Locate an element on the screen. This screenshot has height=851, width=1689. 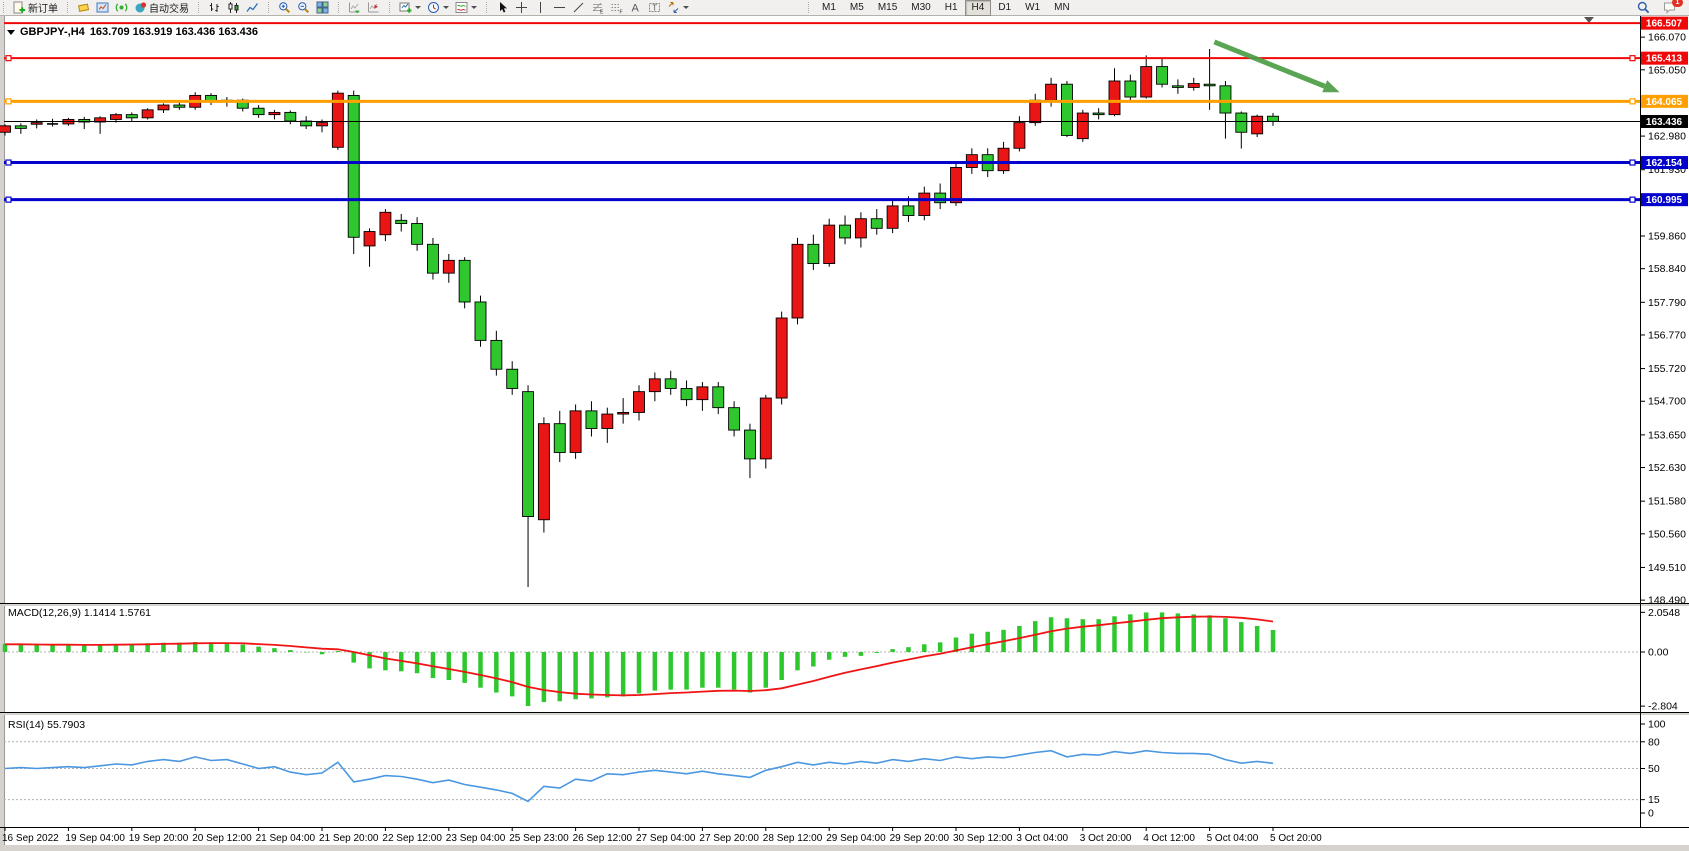
timeframe-m30-button: M30 is located at coordinates (920, 8).